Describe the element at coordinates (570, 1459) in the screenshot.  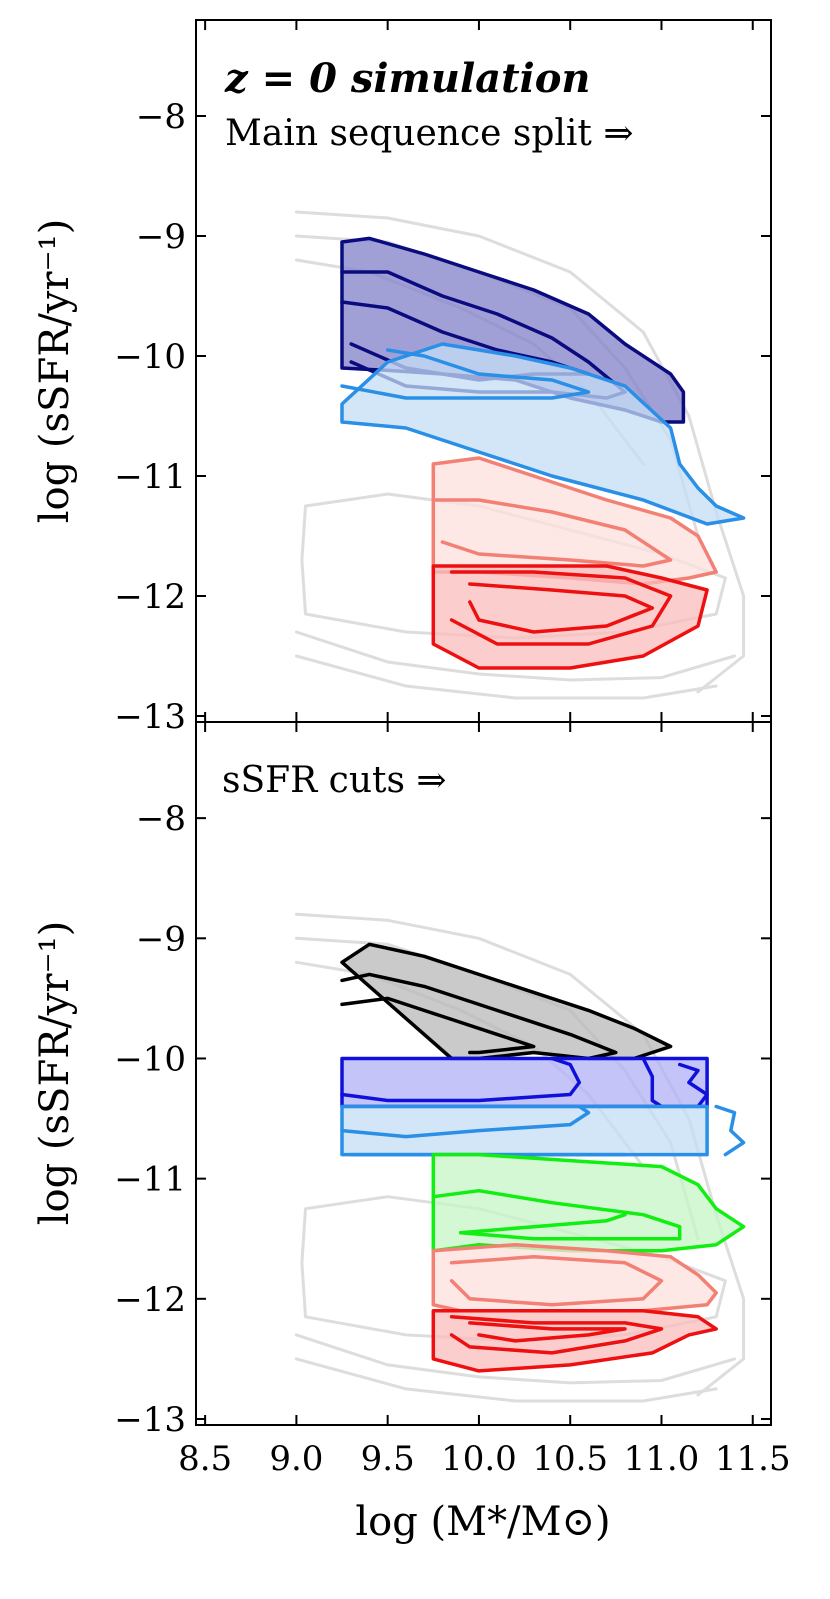
I see `xtick-label-4: 10.5` at that location.